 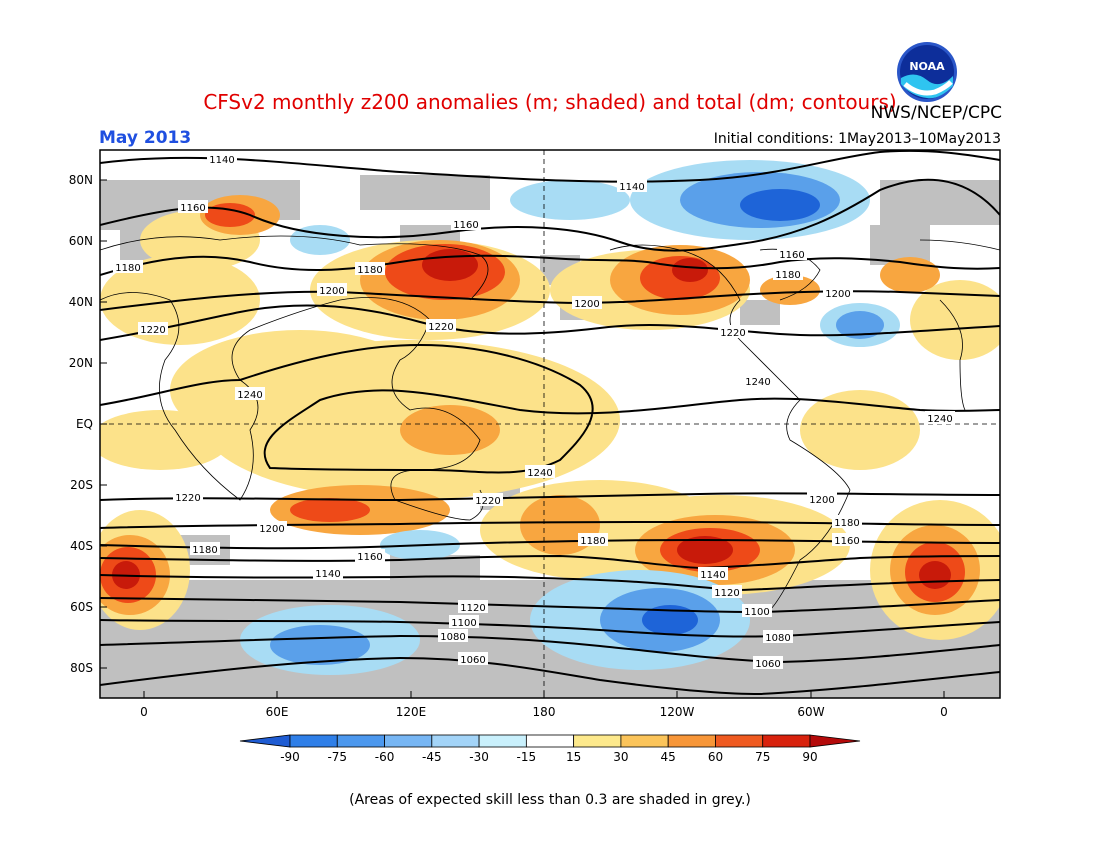 What do you see at coordinates (81, 485) in the screenshot?
I see `lat-label: 20S` at bounding box center [81, 485].